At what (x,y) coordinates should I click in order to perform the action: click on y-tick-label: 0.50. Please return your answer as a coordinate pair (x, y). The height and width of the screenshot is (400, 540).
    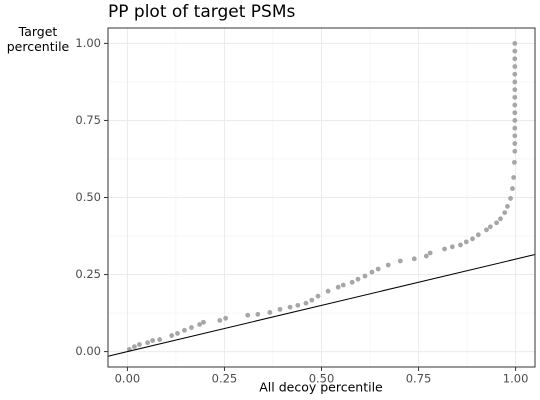
    Looking at the image, I should click on (88, 197).